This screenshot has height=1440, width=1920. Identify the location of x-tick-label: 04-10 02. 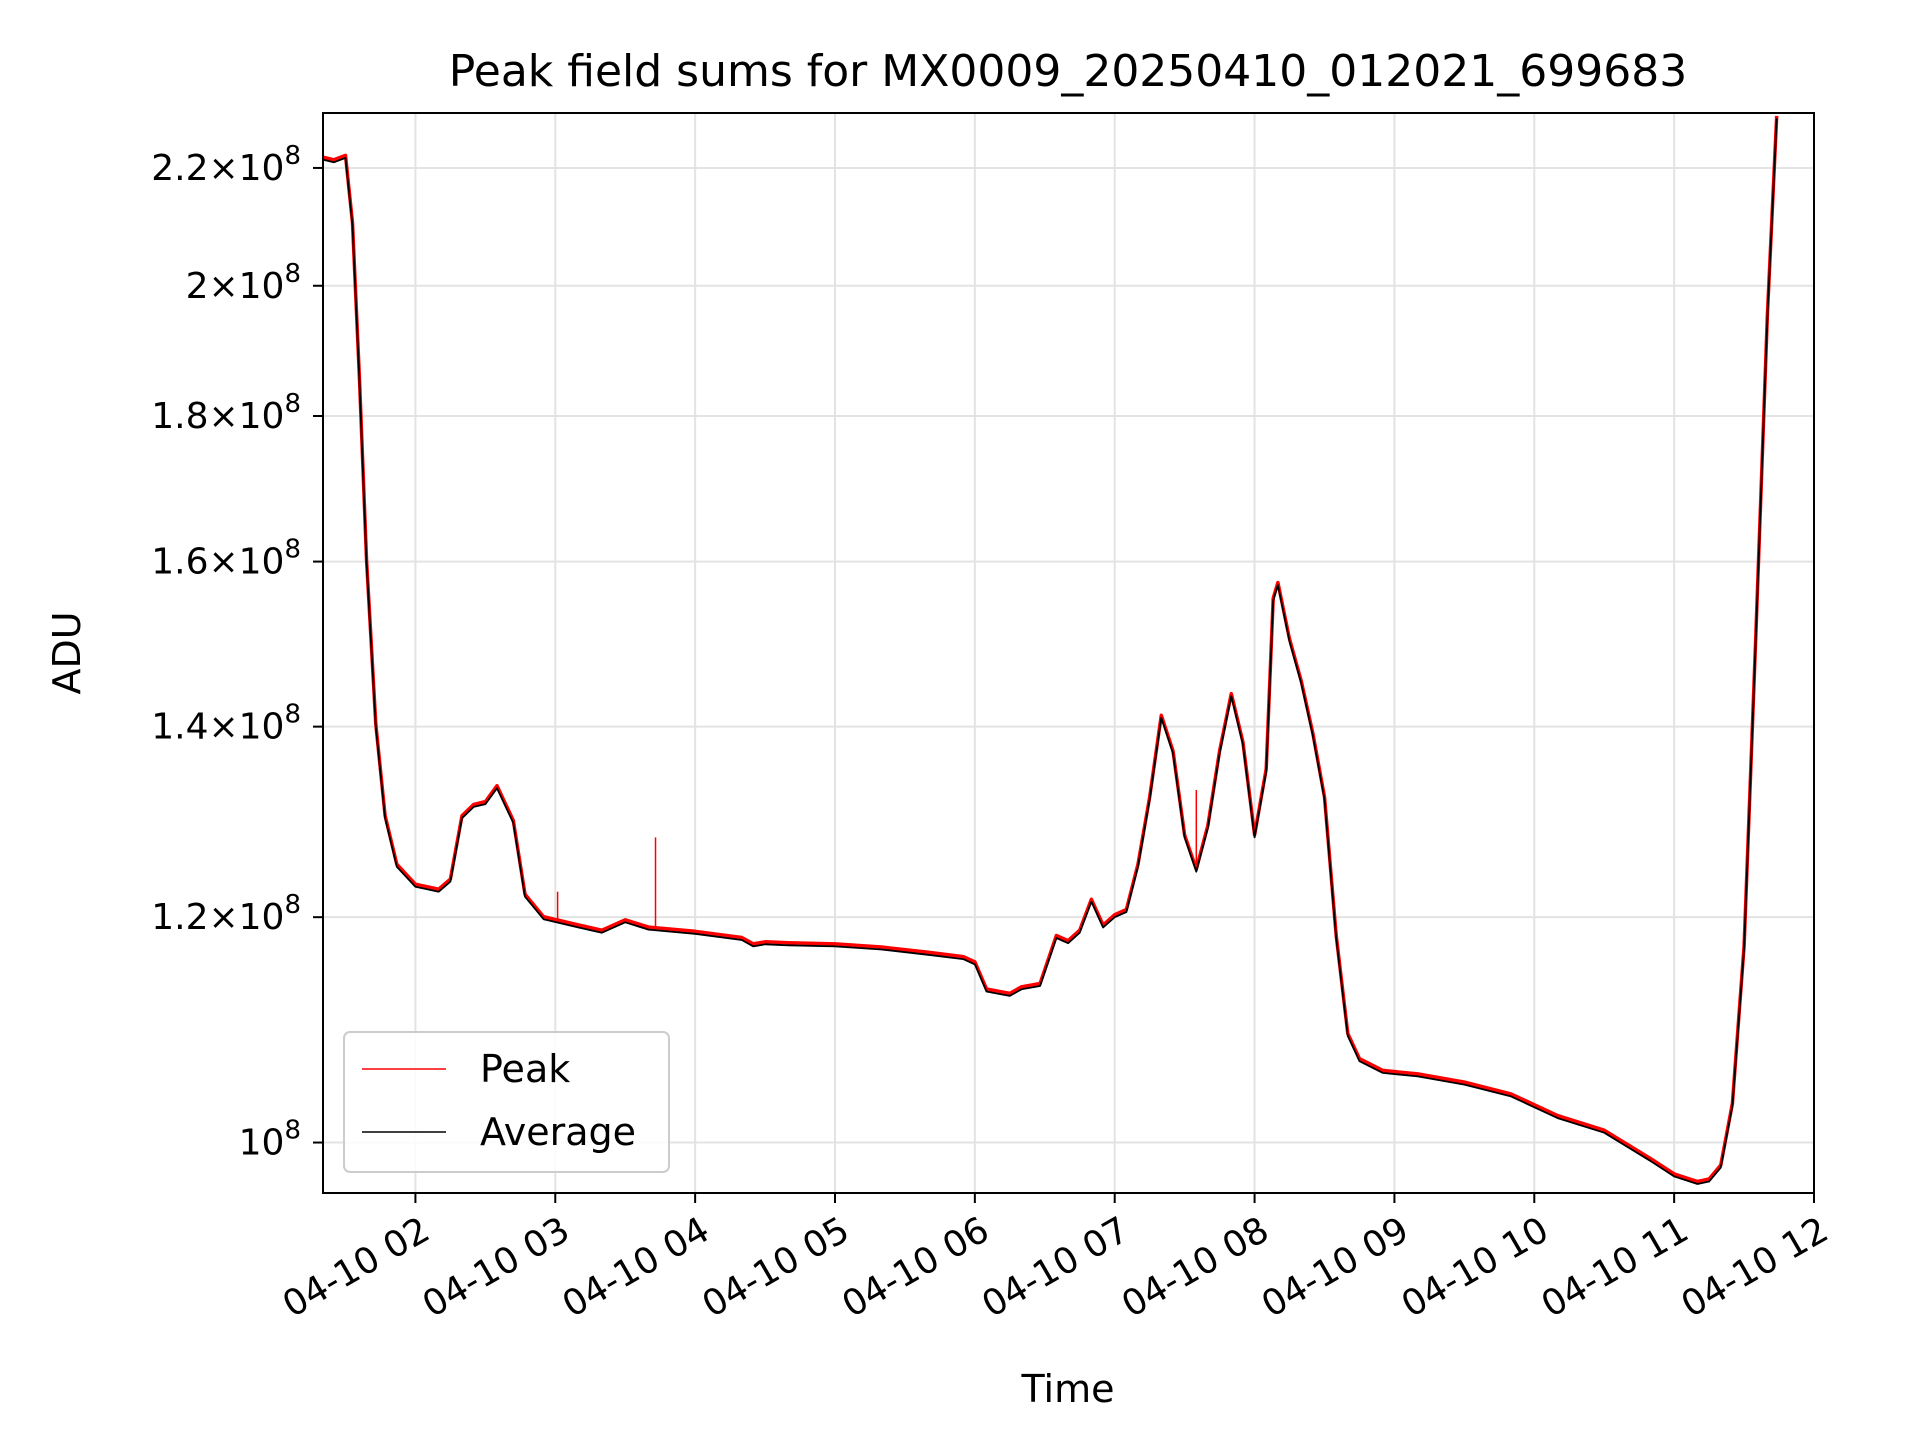
(356, 1267).